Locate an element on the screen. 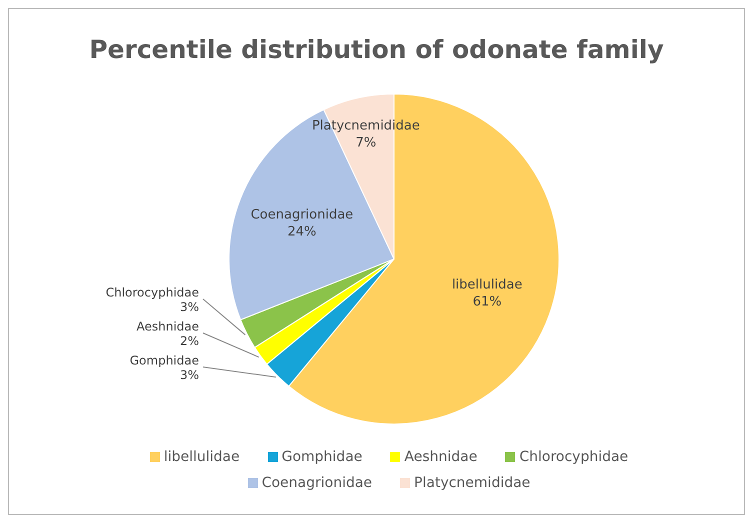 The width and height of the screenshot is (753, 523). data-label: 7% is located at coordinates (366, 142).